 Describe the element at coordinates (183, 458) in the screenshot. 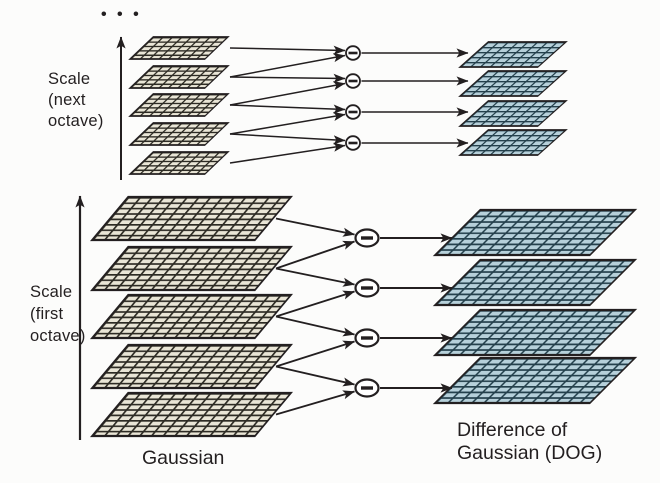

I see `gaussian-column-label: Gaussian` at that location.